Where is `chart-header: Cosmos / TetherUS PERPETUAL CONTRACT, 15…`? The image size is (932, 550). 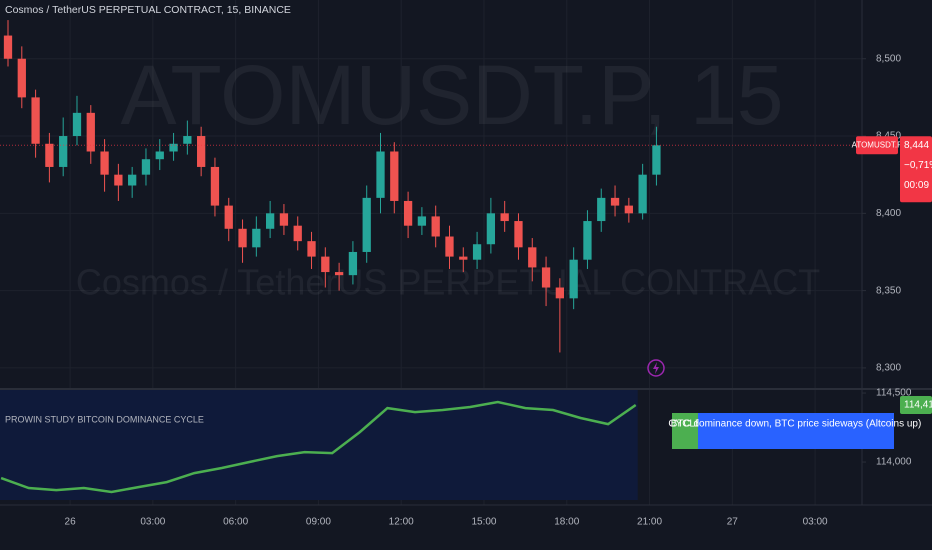 chart-header: Cosmos / TetherUS PERPETUAL CONTRACT, 15… is located at coordinates (148, 10).